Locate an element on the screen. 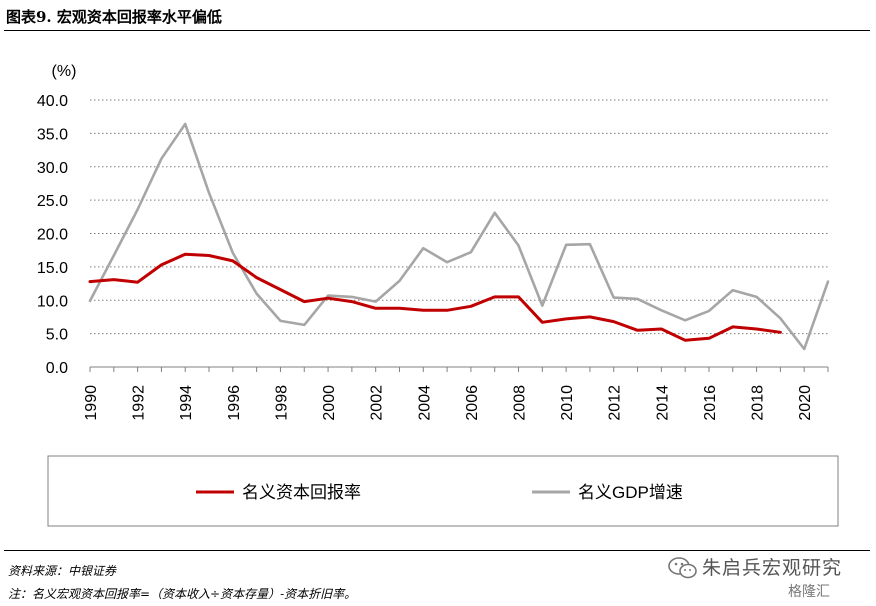 This screenshot has width=876, height=606. watermark-sub: 格隆汇 is located at coordinates (809, 592).